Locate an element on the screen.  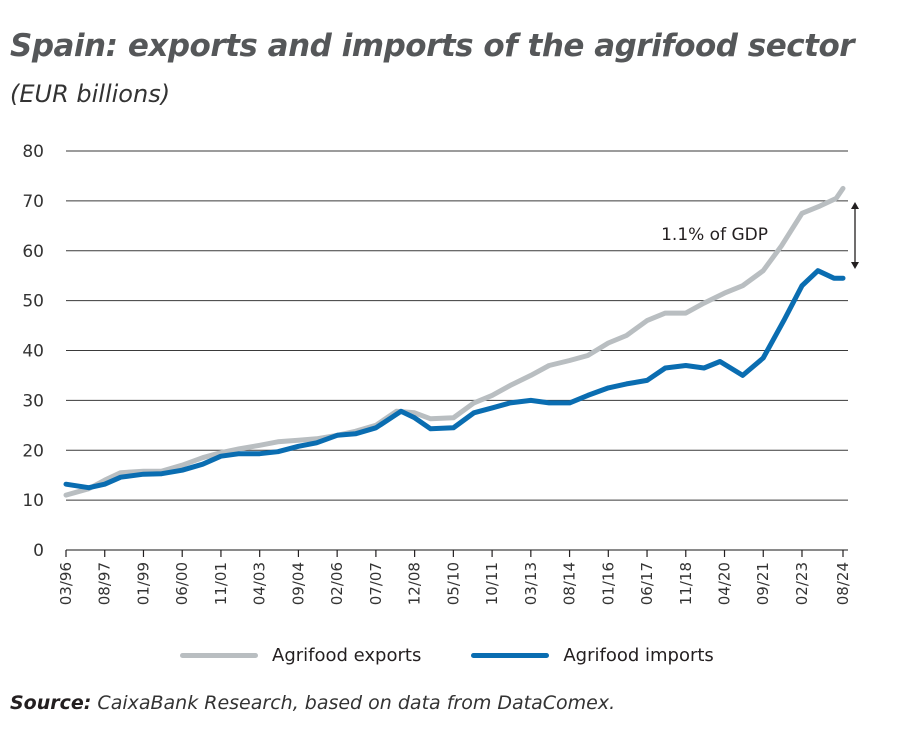
y-tick-label: 30 is located at coordinates (33, 401).